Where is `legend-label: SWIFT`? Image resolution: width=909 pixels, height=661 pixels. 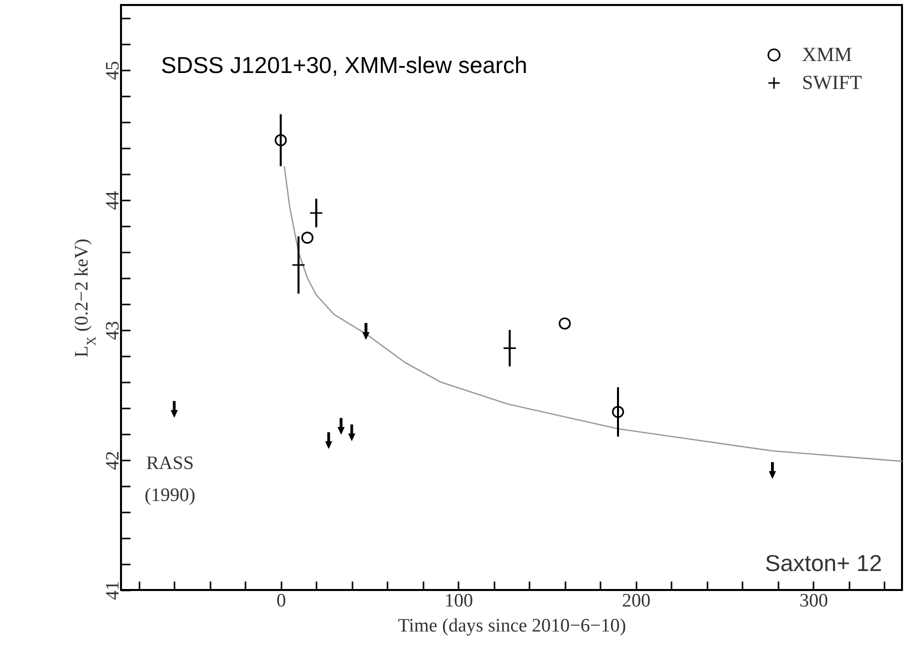
legend-label: SWIFT is located at coordinates (832, 83).